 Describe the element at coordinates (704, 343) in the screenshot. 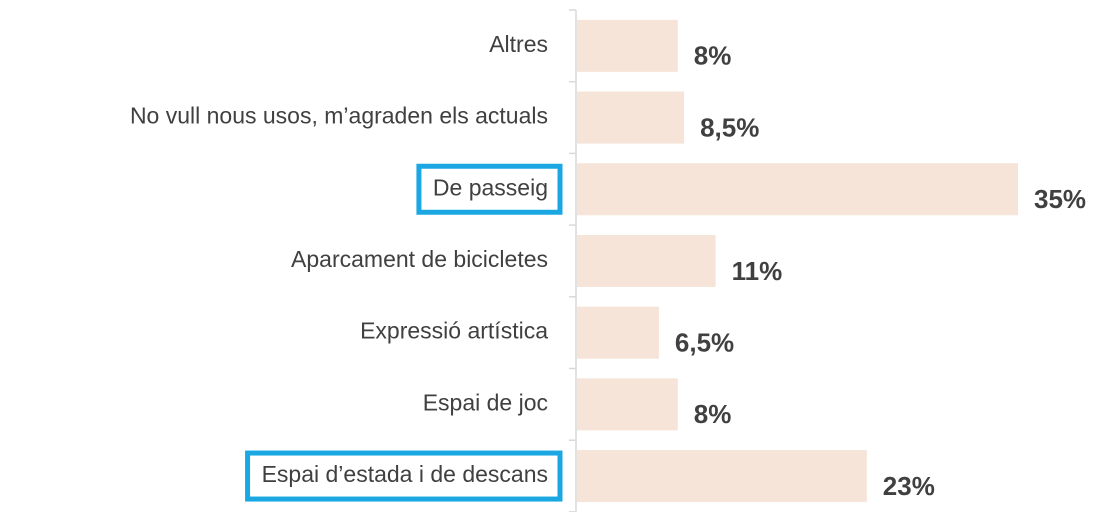

I see `value-label: 6,5%` at that location.